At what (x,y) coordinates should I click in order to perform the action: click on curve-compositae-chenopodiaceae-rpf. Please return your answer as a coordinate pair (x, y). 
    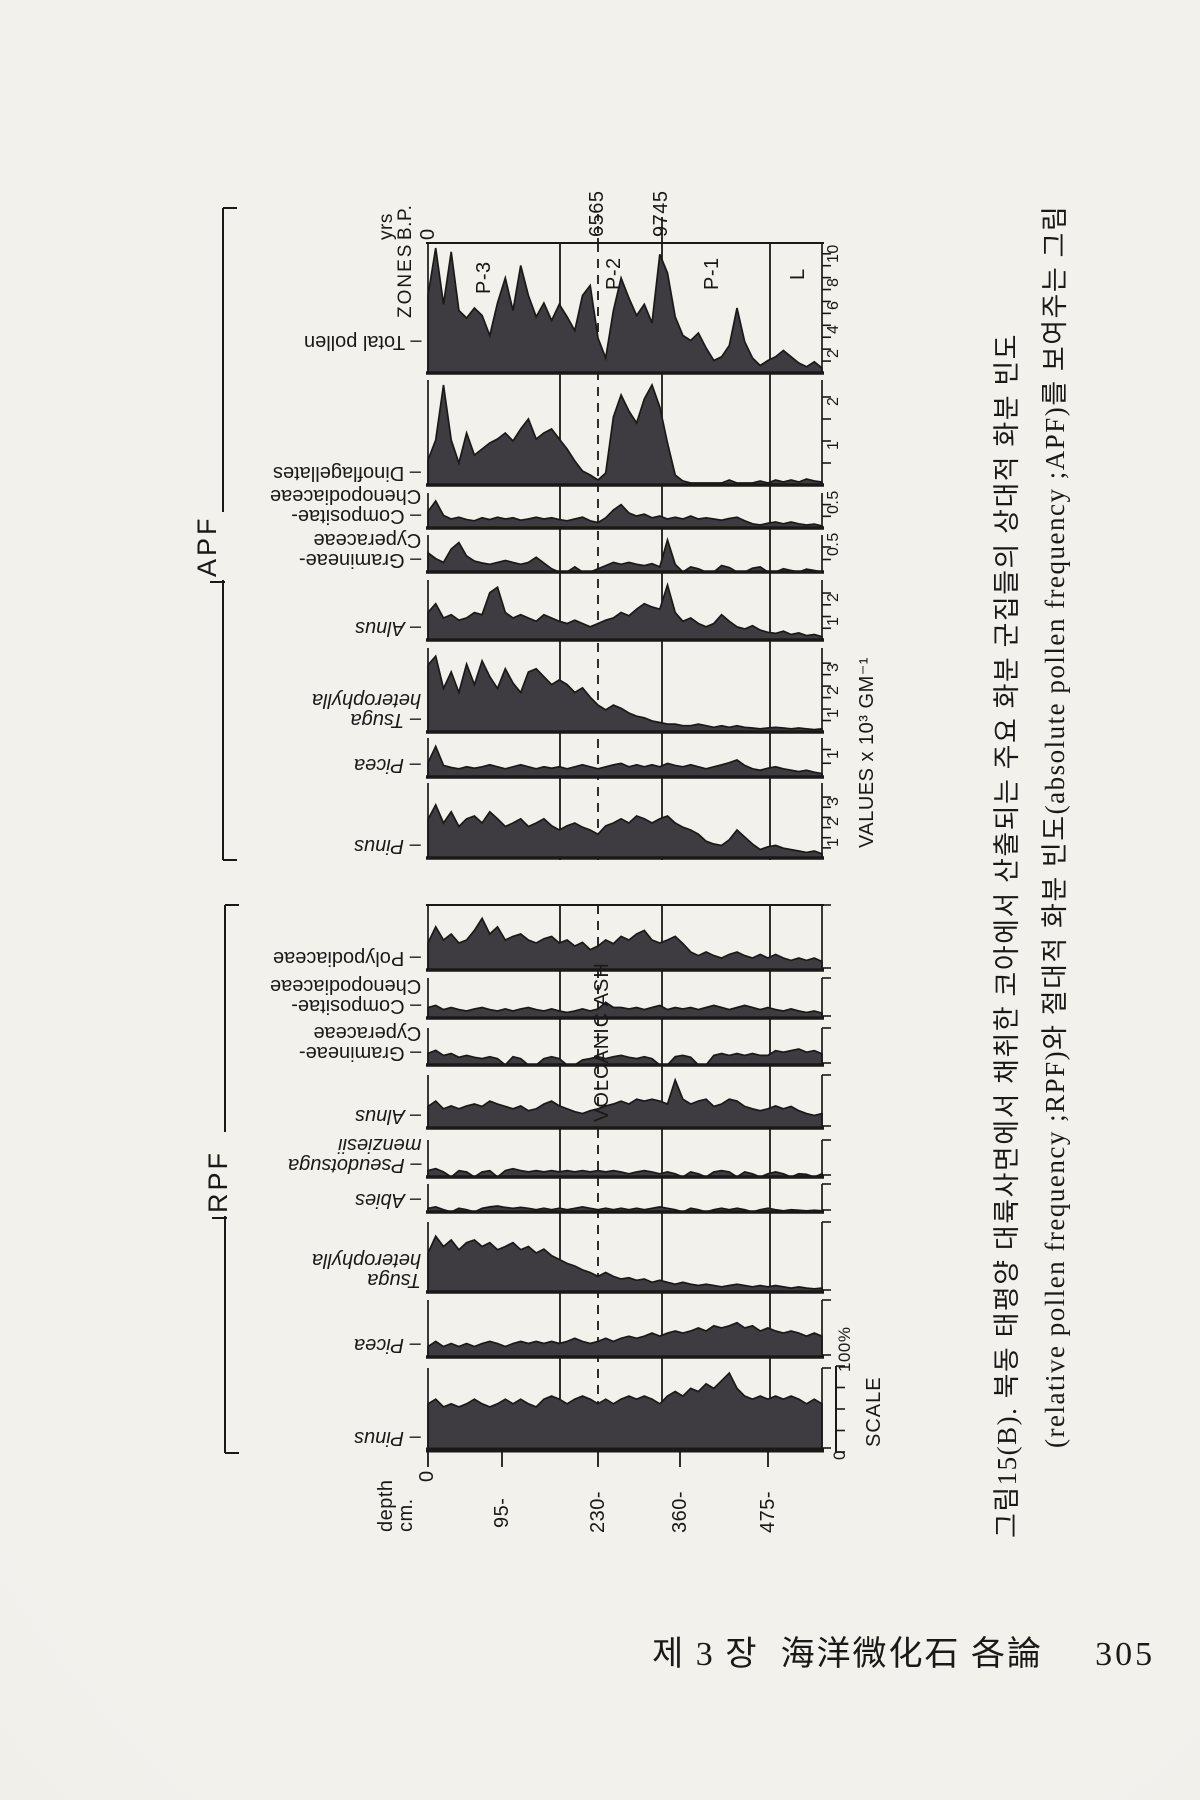
    Looking at the image, I should click on (625, 1010).